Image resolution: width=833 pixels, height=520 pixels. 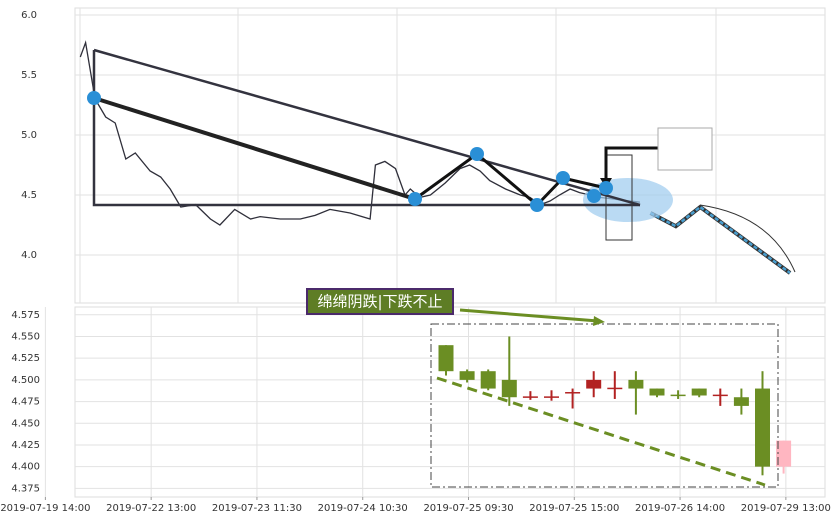 What do you see at coordinates (786, 508) in the screenshot?
I see `x-tick-label: 2019-07-29 13:00` at bounding box center [786, 508].